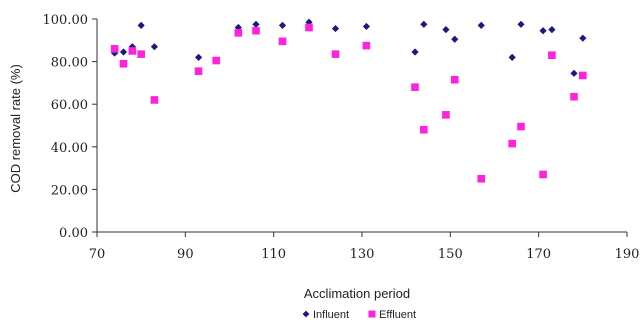 The height and width of the screenshot is (325, 642). I want to click on y-axis-ticks: 0.00 20.00 40.00 60.00 80.00 100.00, so click(70, 127).